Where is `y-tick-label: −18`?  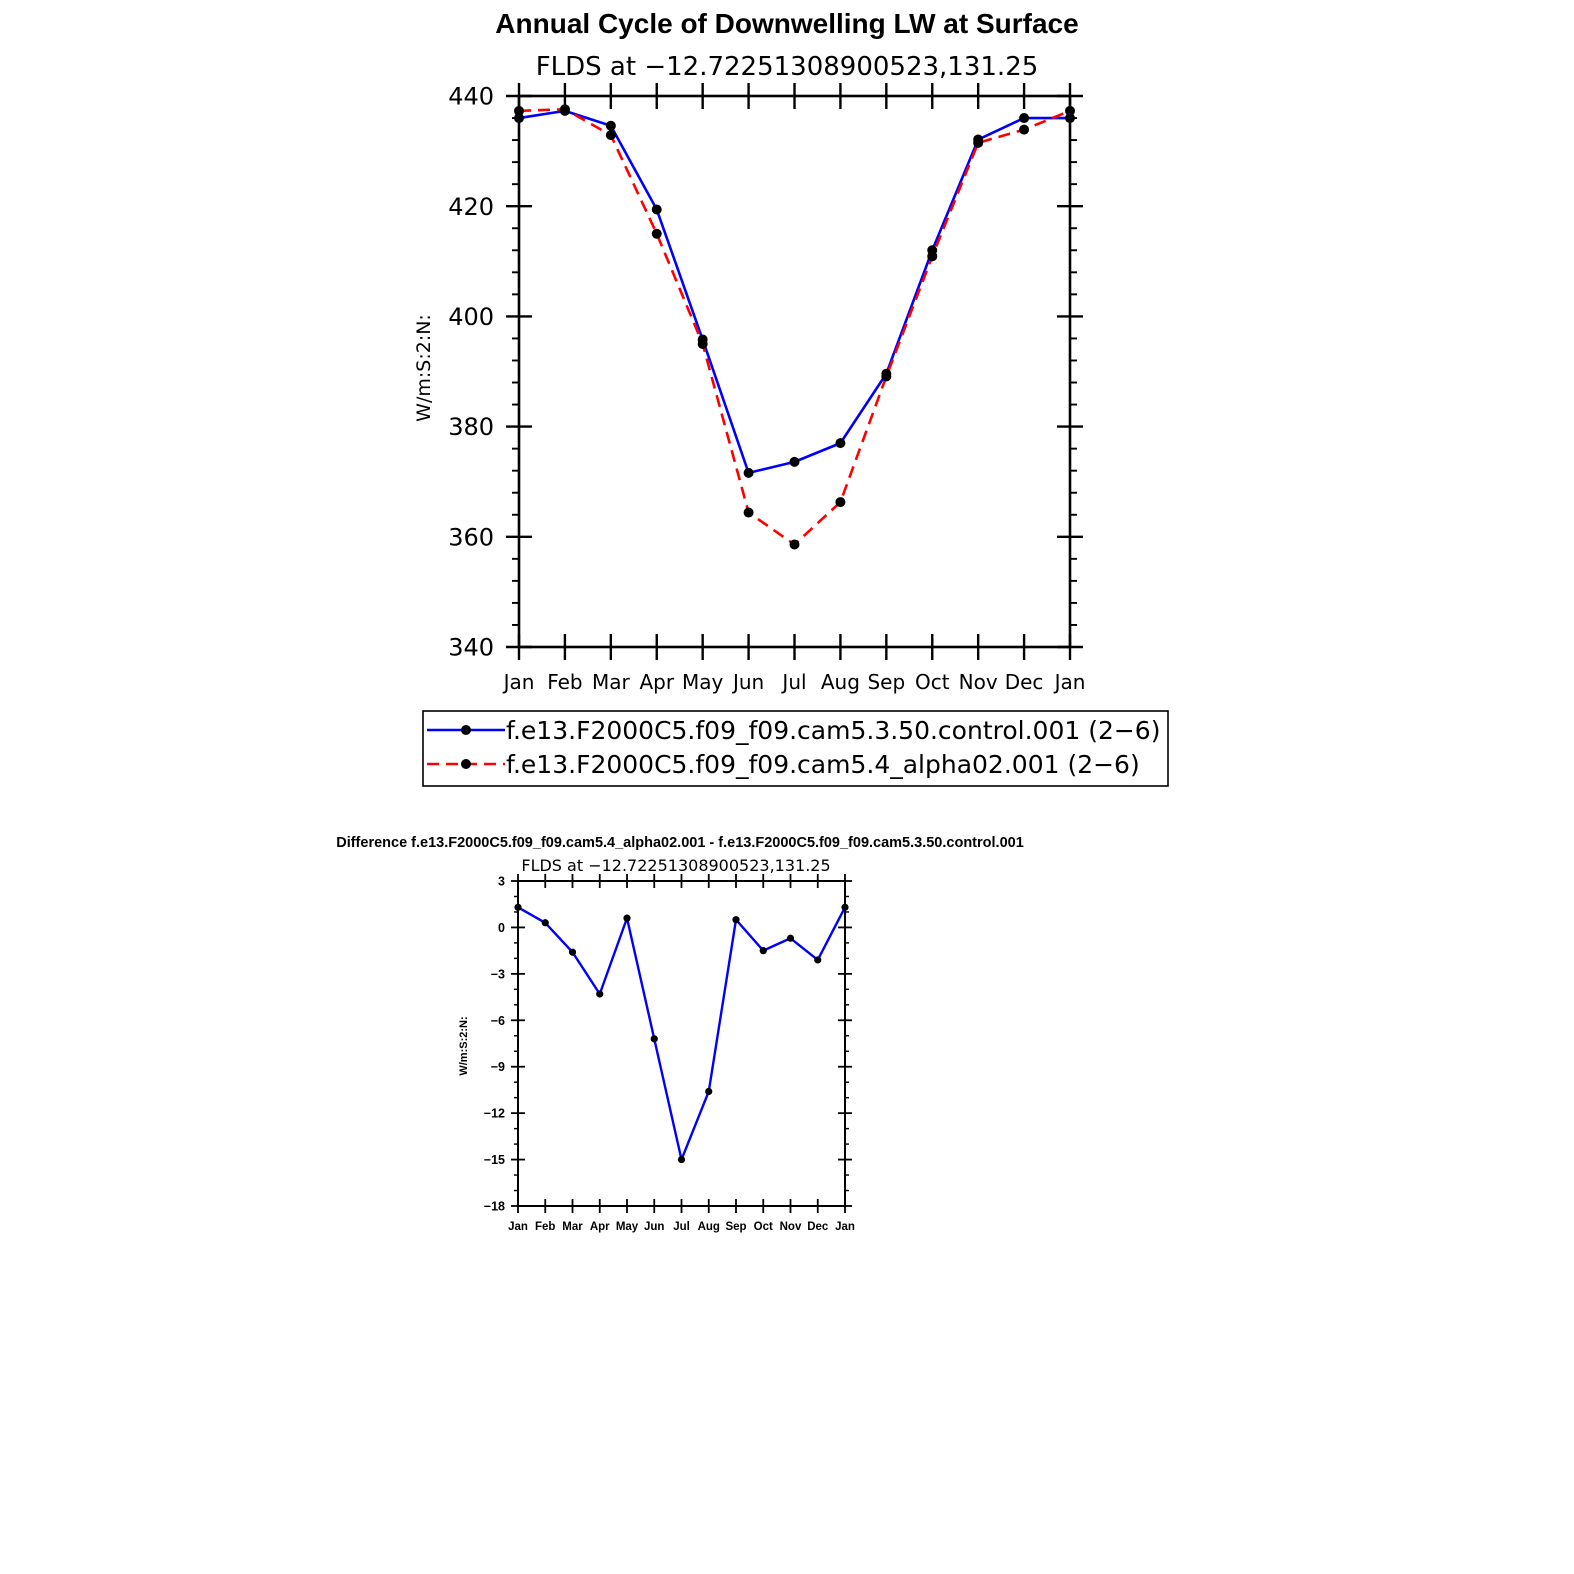 y-tick-label: −18 is located at coordinates (494, 1207).